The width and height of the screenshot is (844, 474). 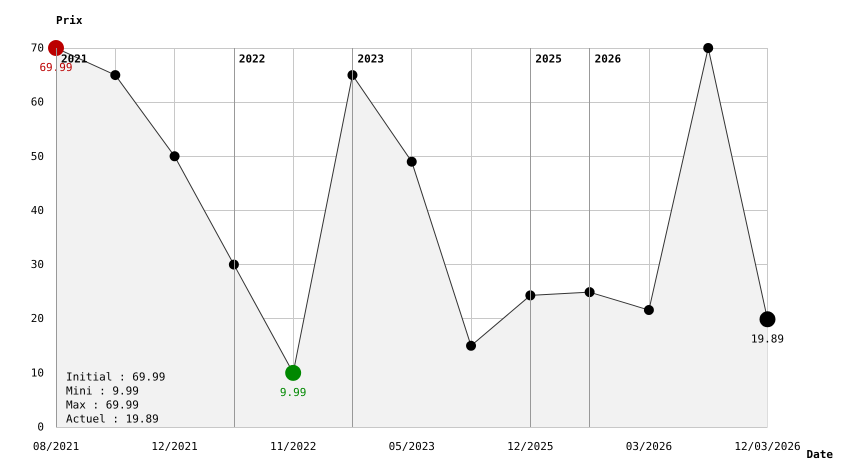 What do you see at coordinates (37, 319) in the screenshot?
I see `y-tick-label: 20` at bounding box center [37, 319].